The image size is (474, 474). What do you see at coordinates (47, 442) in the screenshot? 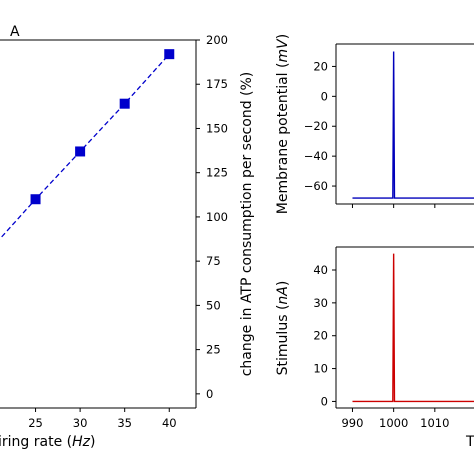
I see `panel-a-x-label: iring rate (Hz)` at bounding box center [47, 442].